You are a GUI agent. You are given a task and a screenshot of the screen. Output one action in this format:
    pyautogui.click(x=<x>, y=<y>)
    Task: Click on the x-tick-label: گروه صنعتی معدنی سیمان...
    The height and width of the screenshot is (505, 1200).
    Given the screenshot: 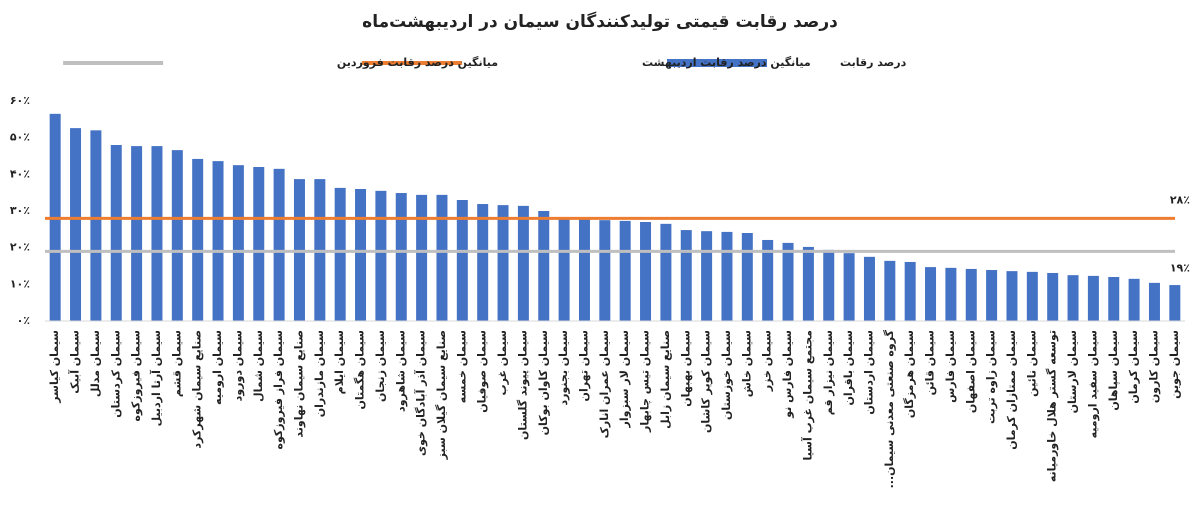 What is the action you would take?
    pyautogui.click(x=889, y=408)
    